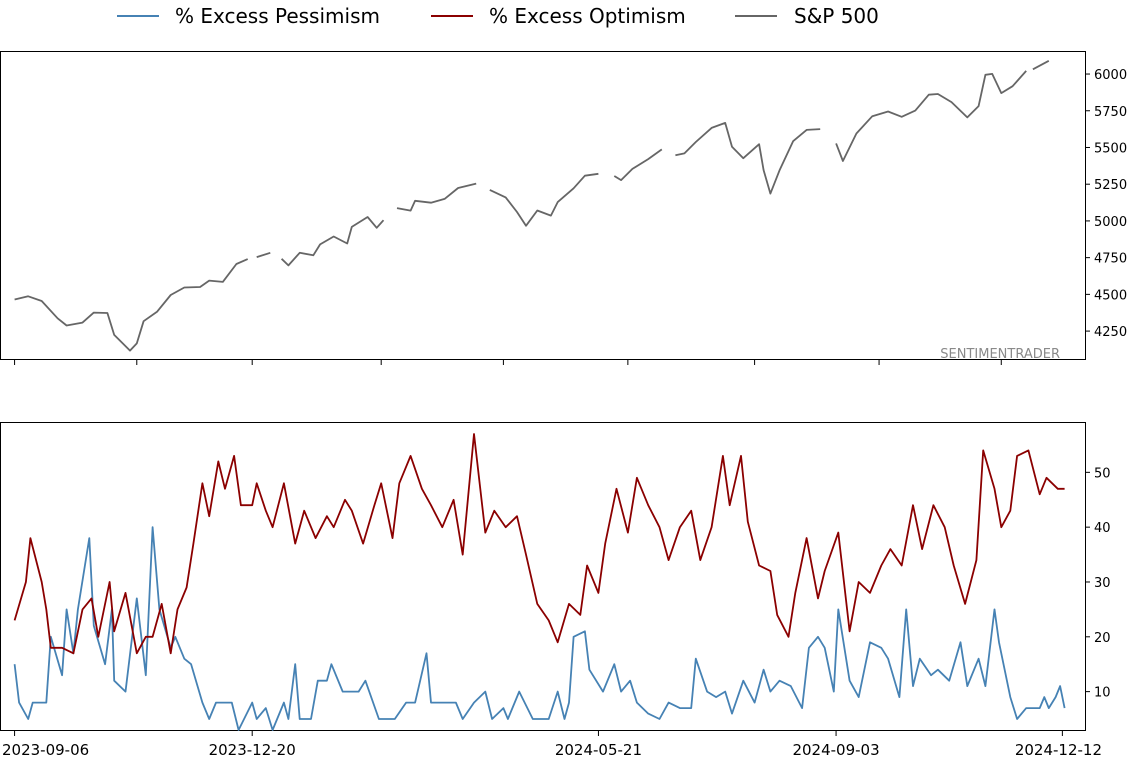 The width and height of the screenshot is (1129, 759). What do you see at coordinates (836, 16) in the screenshot?
I see `legend-label-spx: S&P 500` at bounding box center [836, 16].